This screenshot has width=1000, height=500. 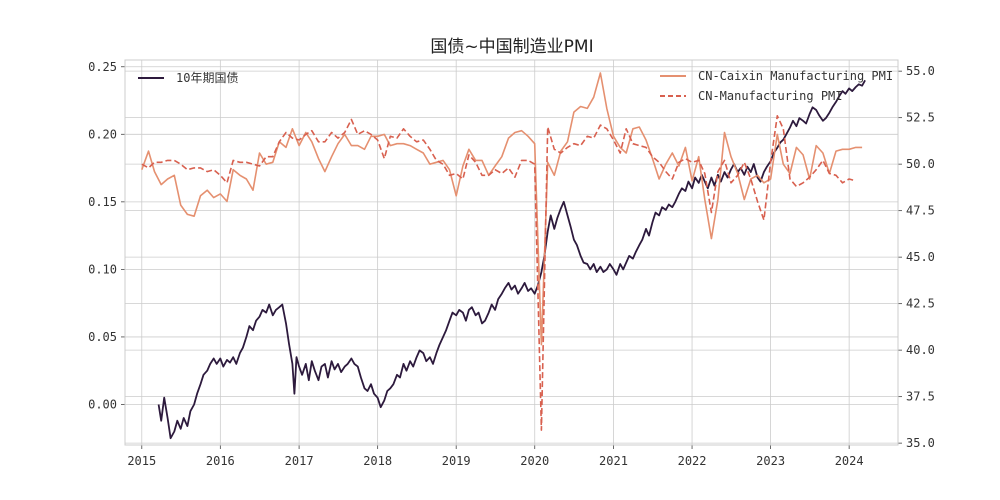 I want to click on left-tick-label: 0.00, so click(x=102, y=404).